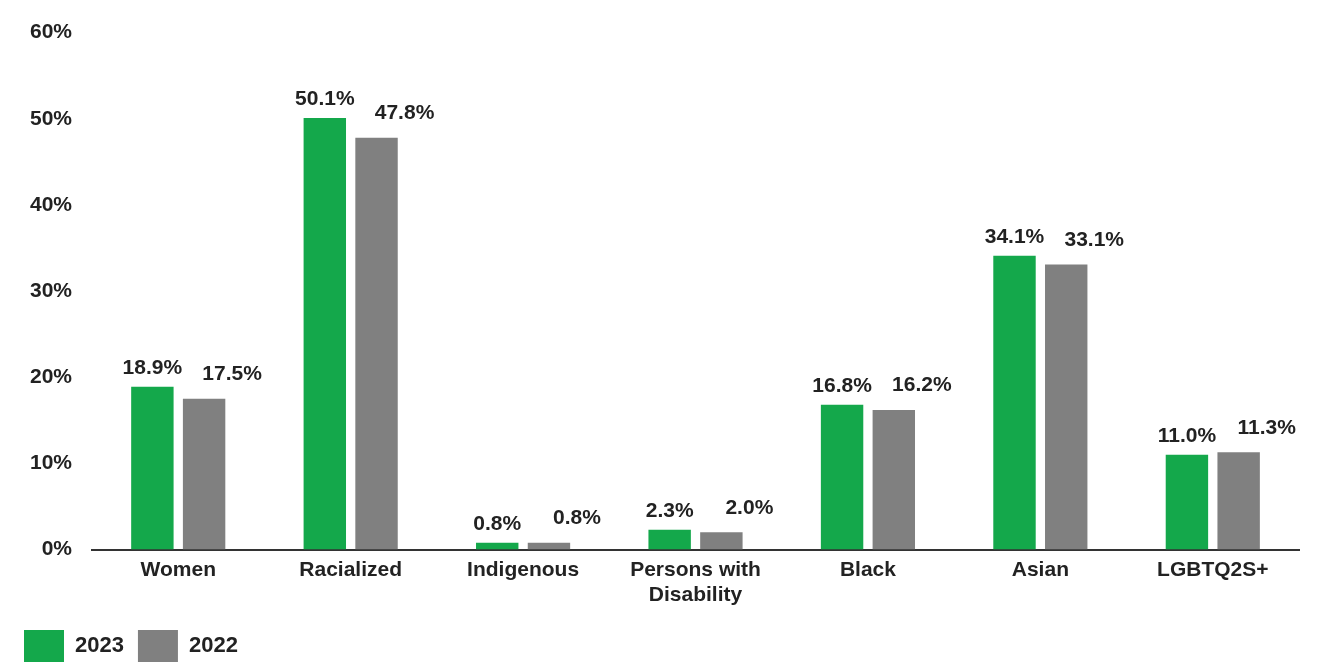 This screenshot has height=672, width=1329. What do you see at coordinates (695, 581) in the screenshot?
I see `x-tick-label: Persons with Disability` at bounding box center [695, 581].